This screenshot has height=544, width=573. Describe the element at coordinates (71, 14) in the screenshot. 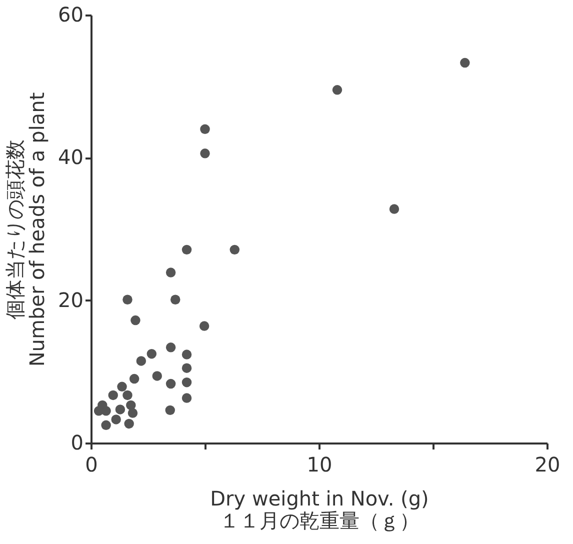

I see `y-tick-label: 60` at that location.